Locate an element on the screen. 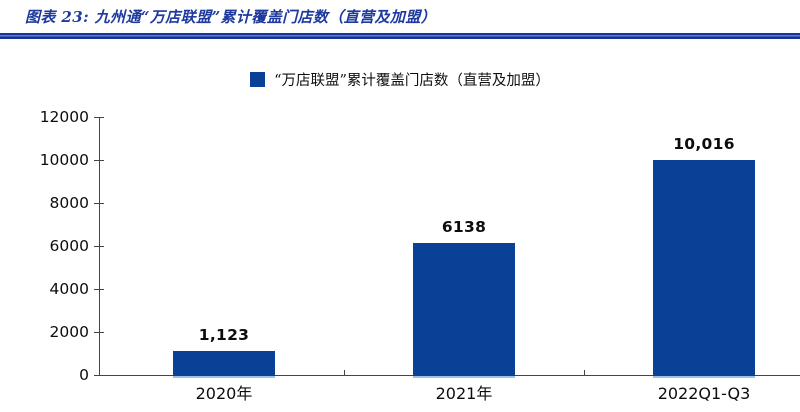  y-axis-tick-label: 6000 is located at coordinates (69, 246).